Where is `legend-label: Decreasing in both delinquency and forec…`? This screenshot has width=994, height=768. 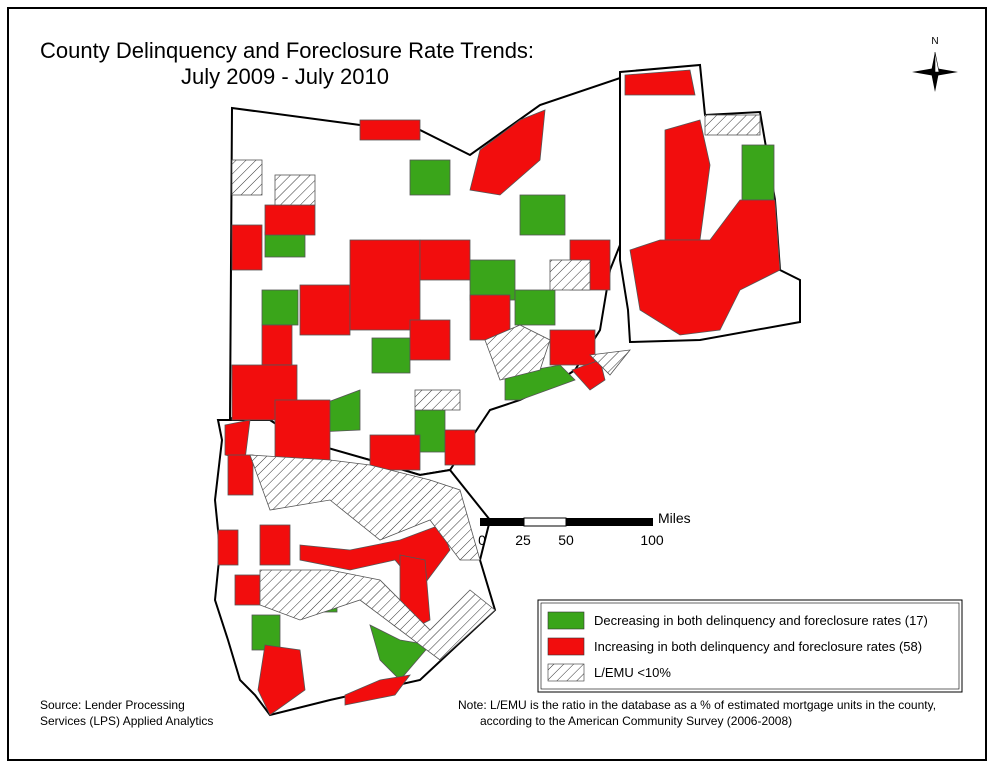 legend-label: Decreasing in both delinquency and forec… is located at coordinates (761, 620).